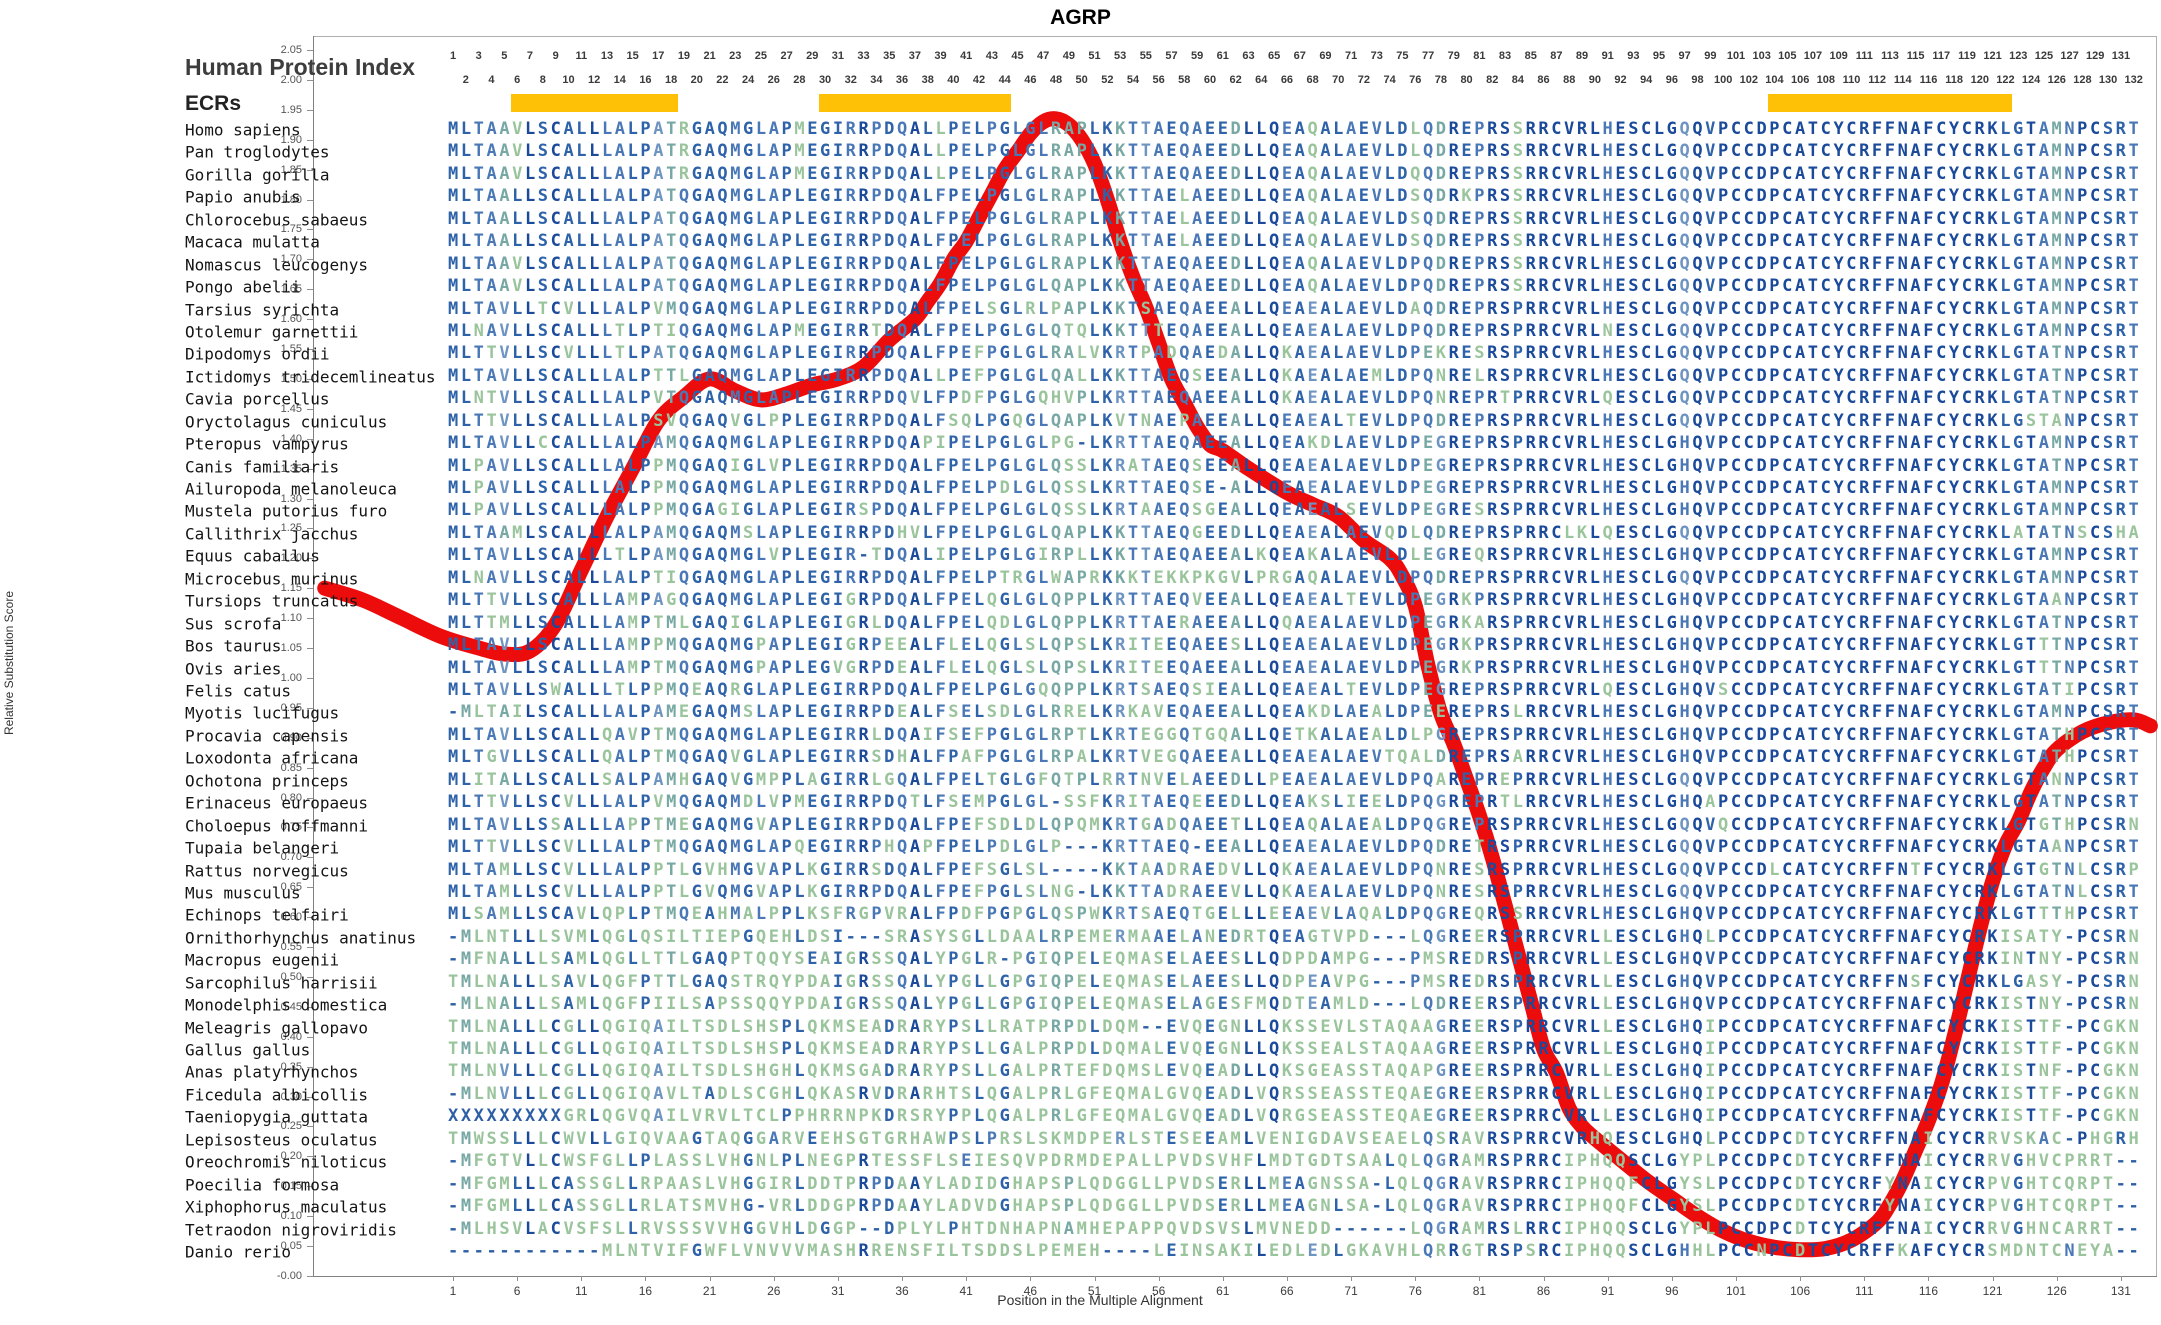 Image resolution: width=2161 pixels, height=1325 pixels. What do you see at coordinates (291, 976) in the screenshot?
I see `y-tick-label: 0.50` at bounding box center [291, 976].